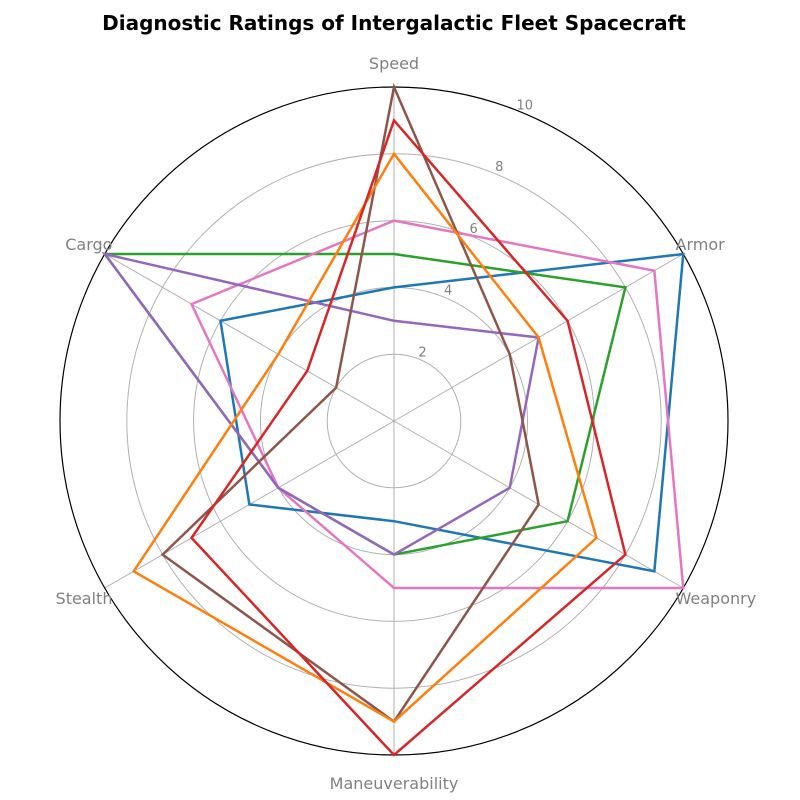  What do you see at coordinates (422, 352) in the screenshot?
I see `tick-label-2: 2` at bounding box center [422, 352].